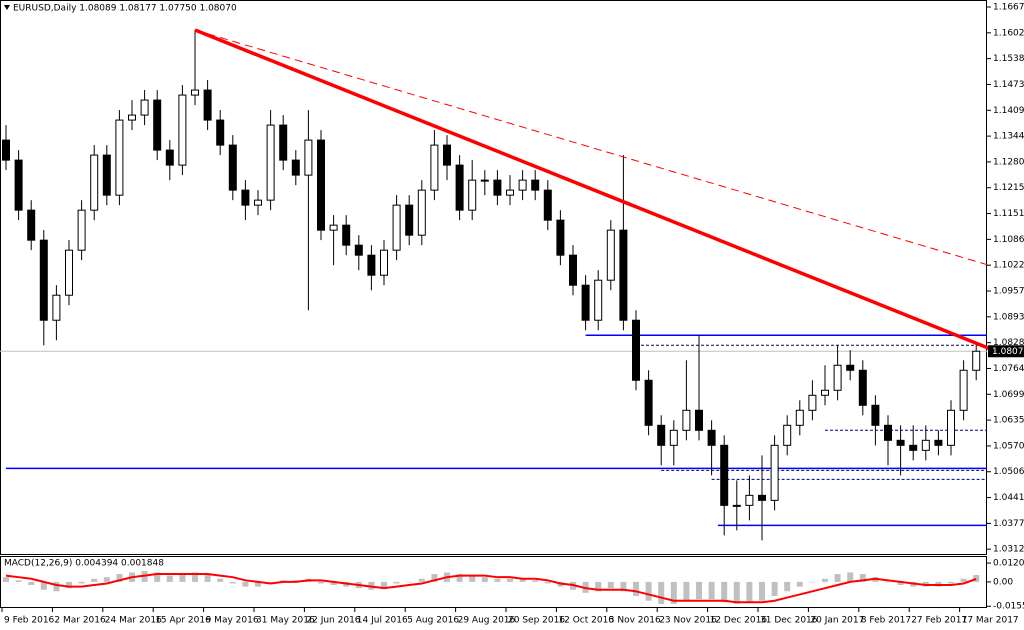  Describe the element at coordinates (1008, 343) in the screenshot. I see `y-tick-label: 1.08285` at that location.